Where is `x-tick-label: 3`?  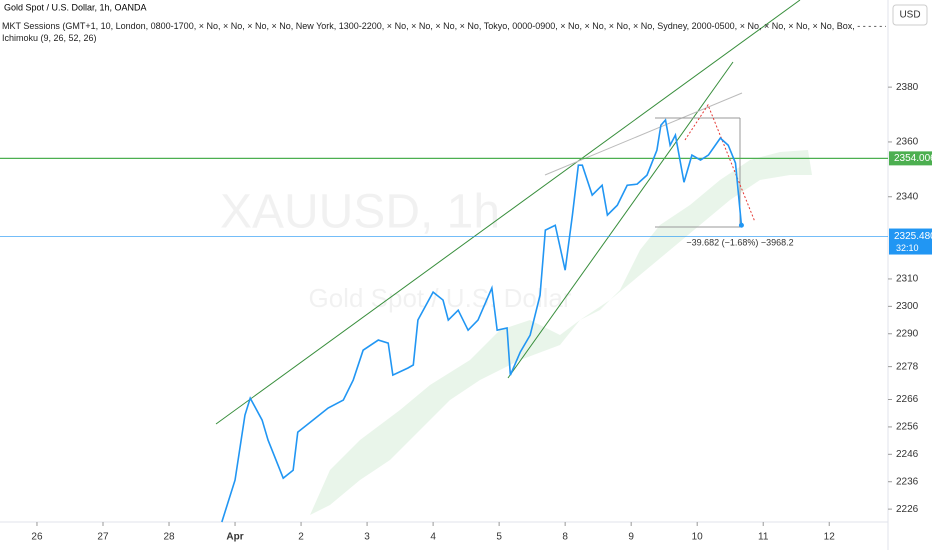 x-tick-label: 3 is located at coordinates (367, 537).